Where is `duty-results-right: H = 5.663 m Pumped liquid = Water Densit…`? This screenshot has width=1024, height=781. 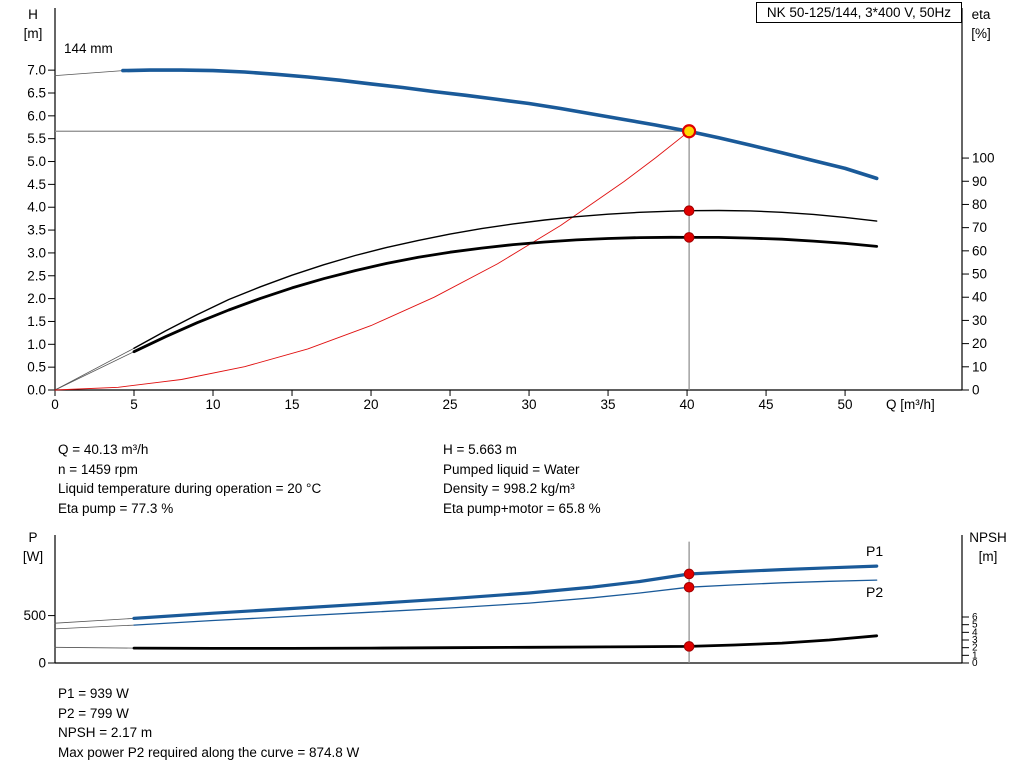
duty-results-right: H = 5.663 m Pumped liquid = Water Densit… is located at coordinates (522, 479).